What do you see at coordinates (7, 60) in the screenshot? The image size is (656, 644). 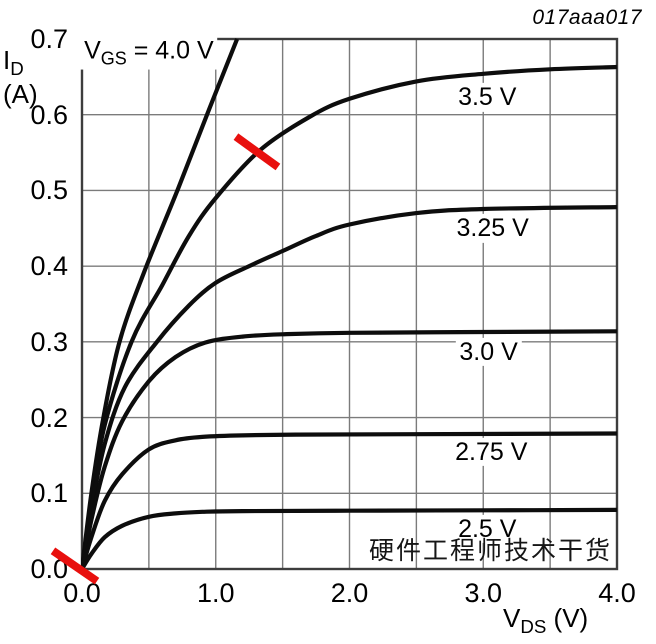 I see `y-axis-symbol: I` at bounding box center [7, 60].